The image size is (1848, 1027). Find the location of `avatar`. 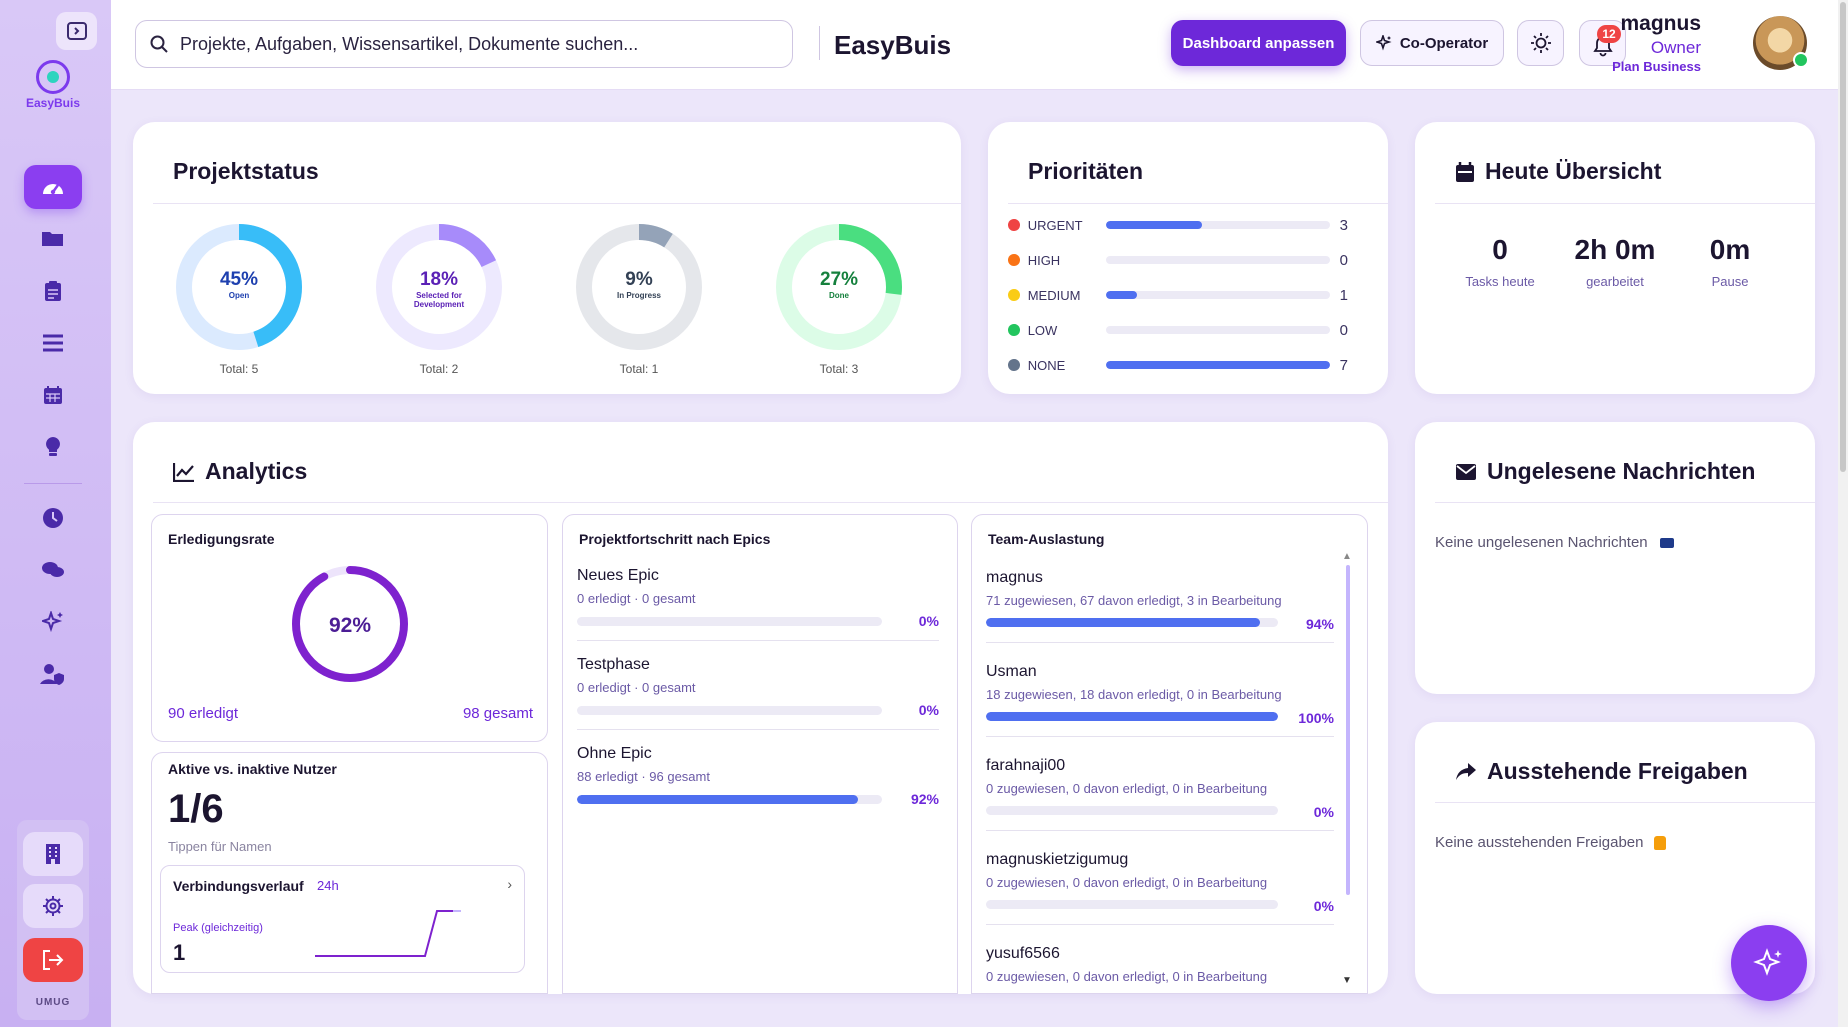

avatar is located at coordinates (1781, 43).